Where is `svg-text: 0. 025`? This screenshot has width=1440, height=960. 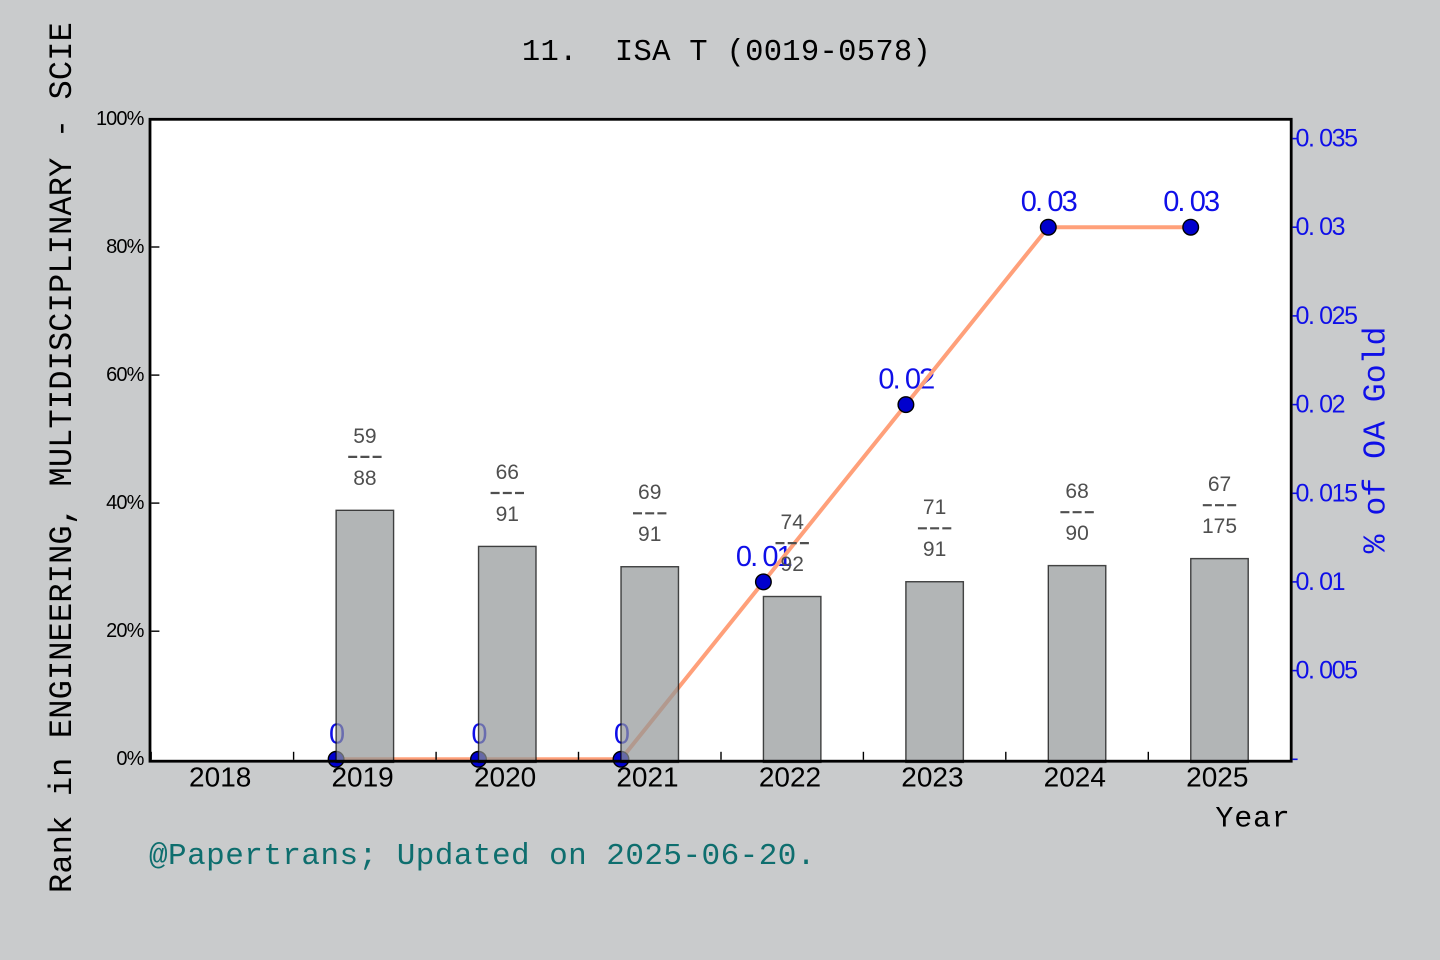
svg-text: 0. 025 is located at coordinates (1327, 316).